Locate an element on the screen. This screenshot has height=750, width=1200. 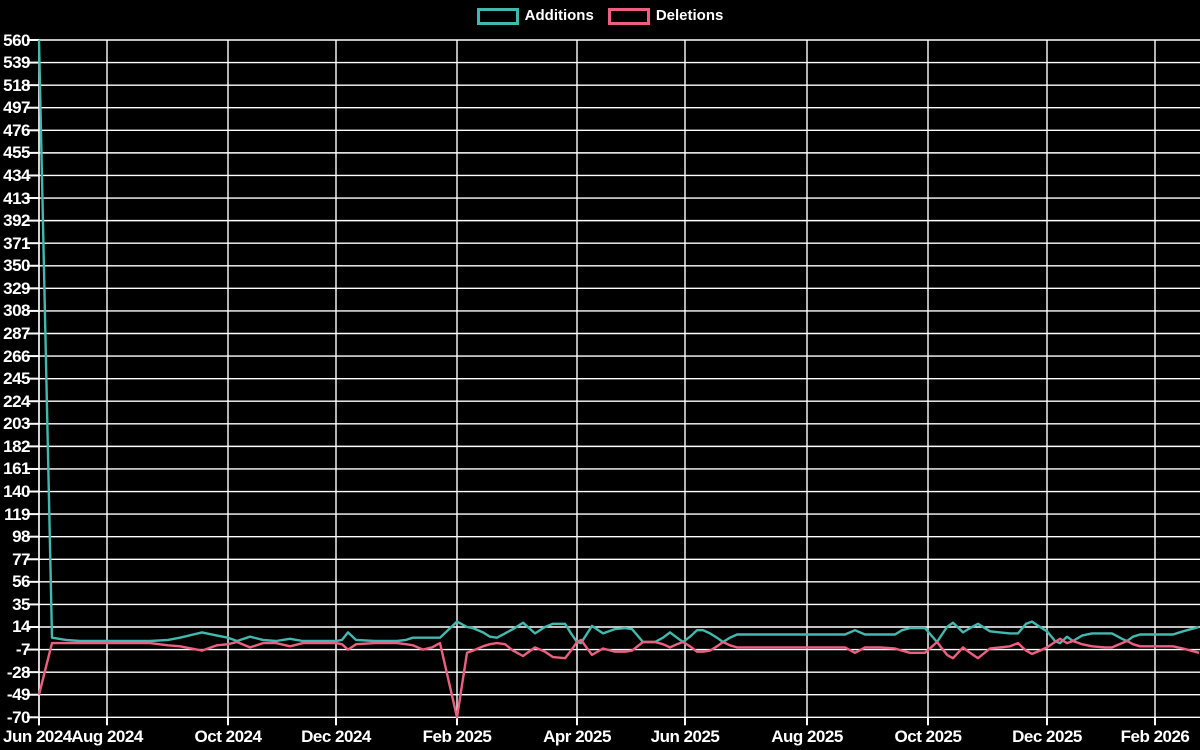
deletions-swatch-icon is located at coordinates (628, 16).